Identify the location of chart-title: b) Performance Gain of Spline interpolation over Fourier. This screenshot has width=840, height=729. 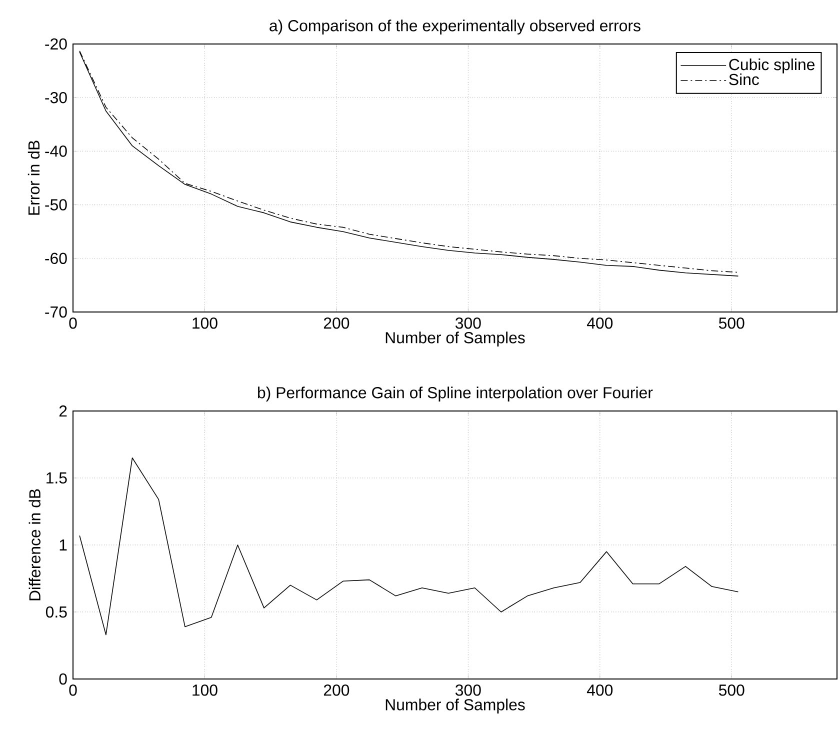
(455, 394).